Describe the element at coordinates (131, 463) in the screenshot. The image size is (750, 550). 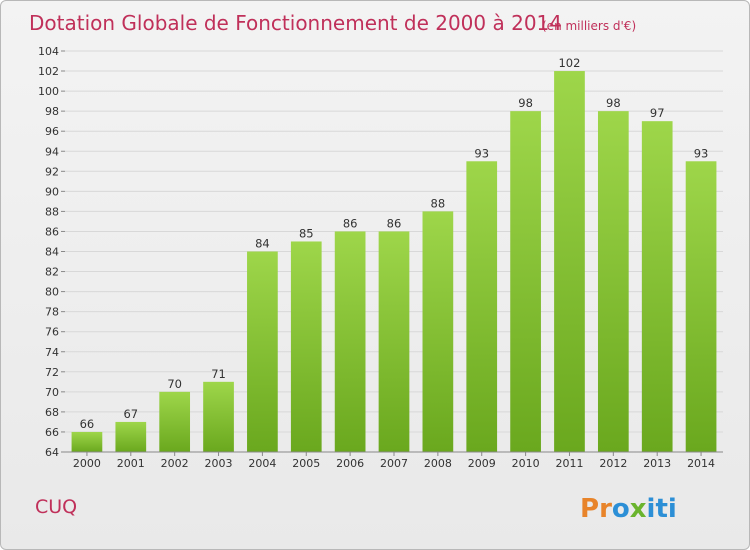
I see `x-tick-label: 2001` at that location.